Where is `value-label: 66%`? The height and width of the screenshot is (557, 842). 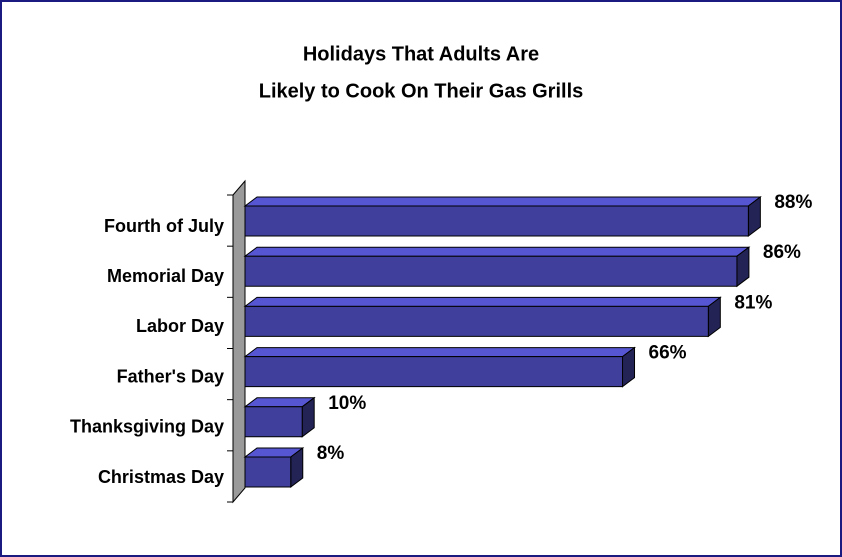 value-label: 66% is located at coordinates (668, 353).